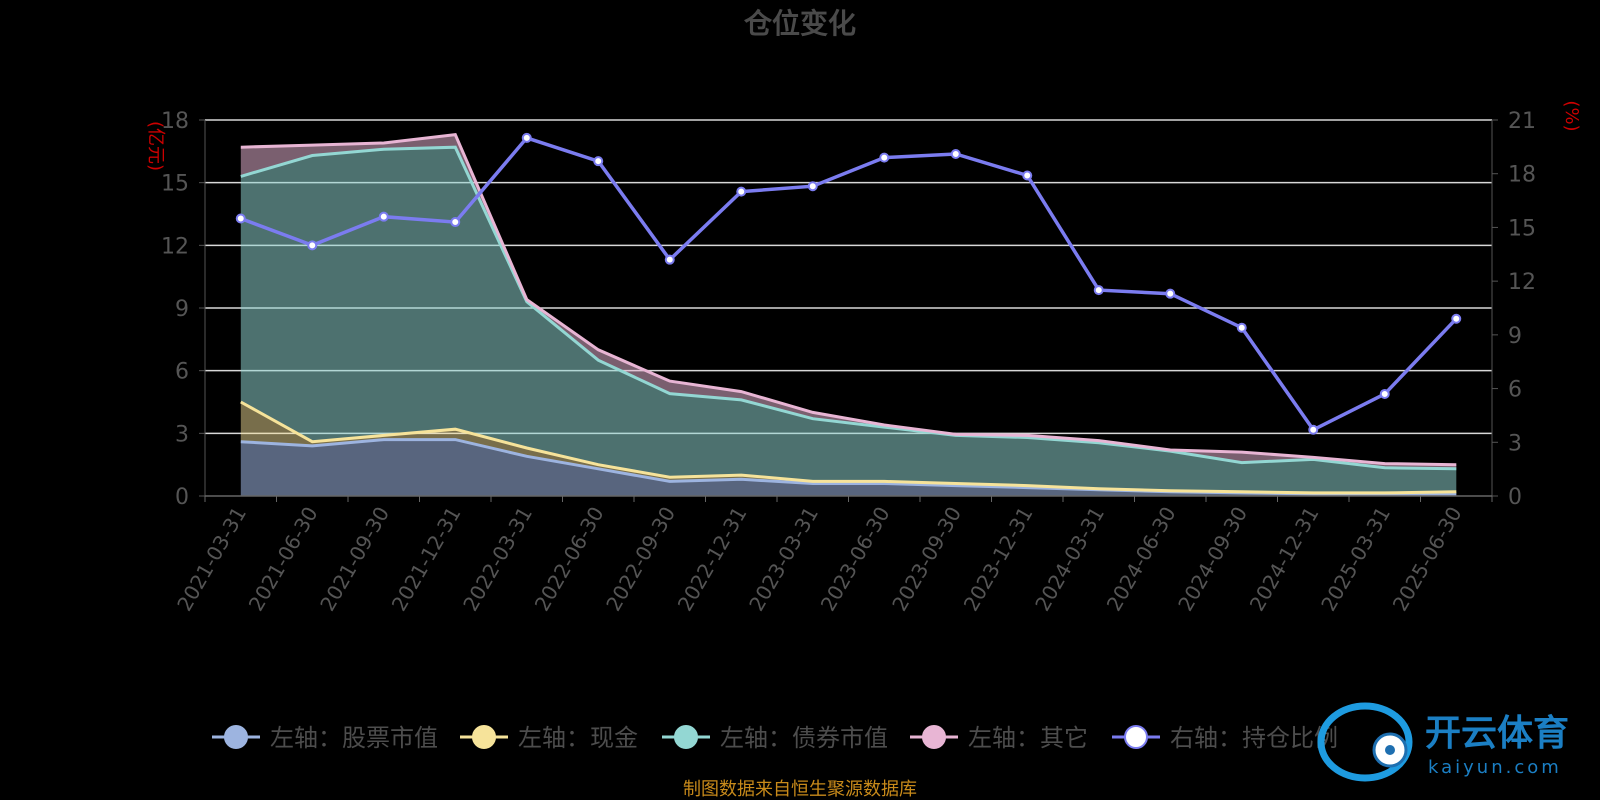 The height and width of the screenshot is (800, 1600). I want to click on x-tick-label: 2022-12-31, so click(712, 559).